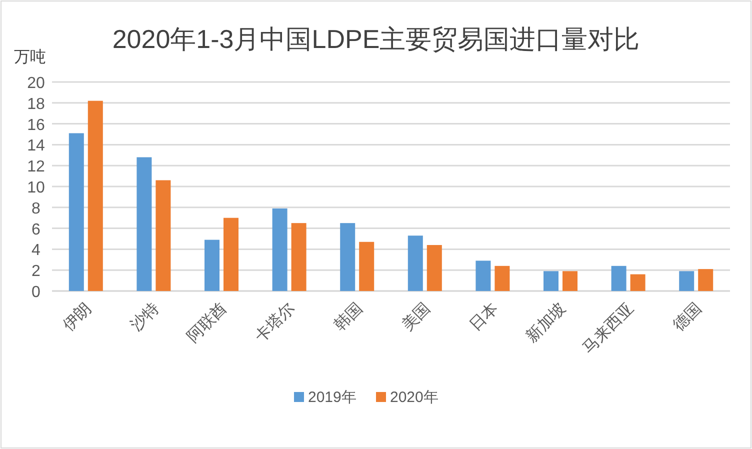  Describe the element at coordinates (484, 316) in the screenshot. I see `x-tick-label: 日本` at that location.